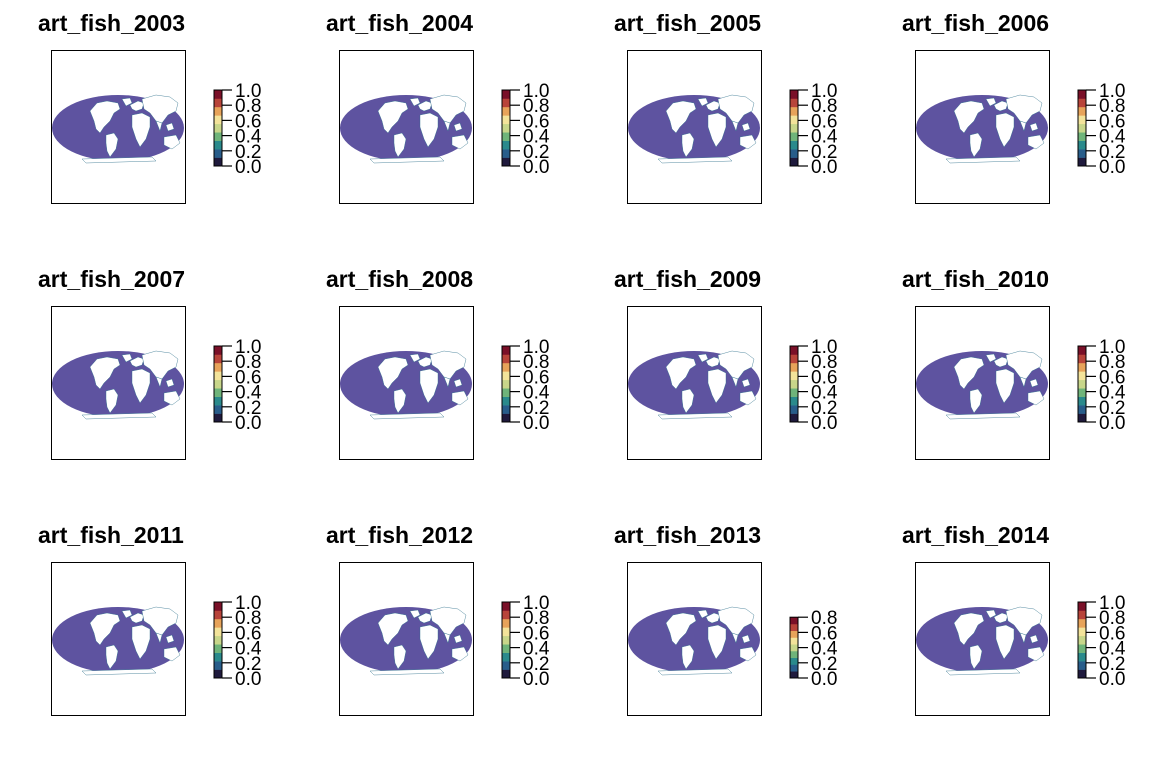 The height and width of the screenshot is (768, 1152). I want to click on panel-title: art_fish_2008, so click(400, 279).